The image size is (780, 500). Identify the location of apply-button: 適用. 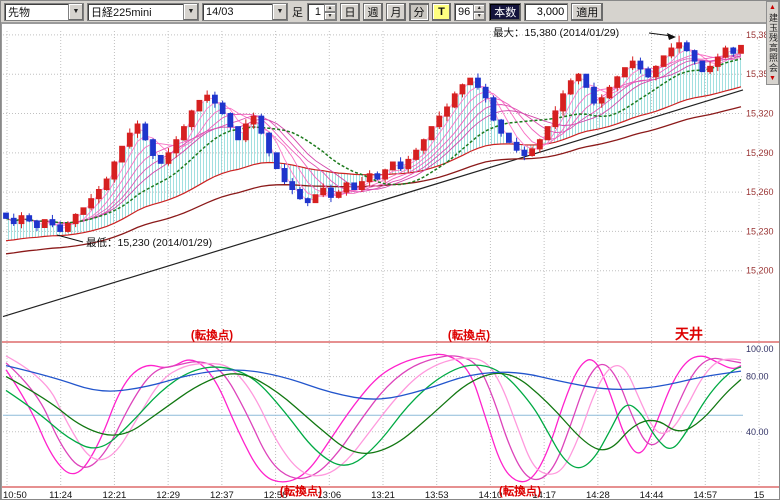
(587, 11).